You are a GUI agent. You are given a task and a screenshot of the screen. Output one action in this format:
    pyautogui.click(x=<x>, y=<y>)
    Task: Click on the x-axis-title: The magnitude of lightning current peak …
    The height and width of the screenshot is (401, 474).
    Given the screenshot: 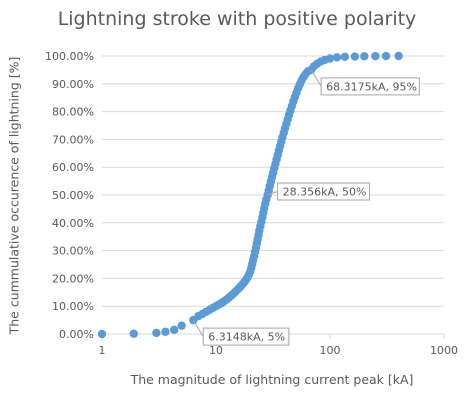 What is the action you would take?
    pyautogui.click(x=272, y=379)
    